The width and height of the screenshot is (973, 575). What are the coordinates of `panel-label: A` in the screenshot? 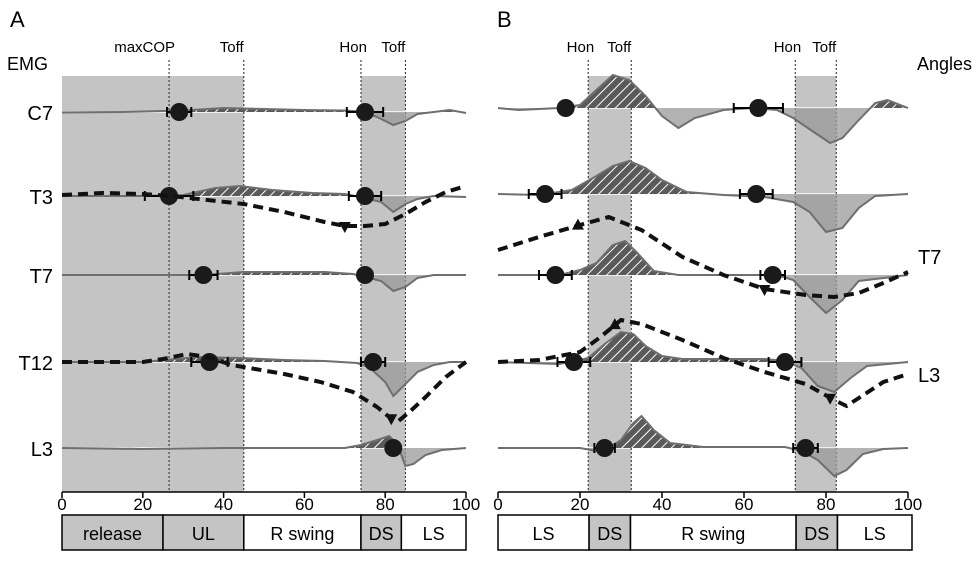 It's located at (17, 19).